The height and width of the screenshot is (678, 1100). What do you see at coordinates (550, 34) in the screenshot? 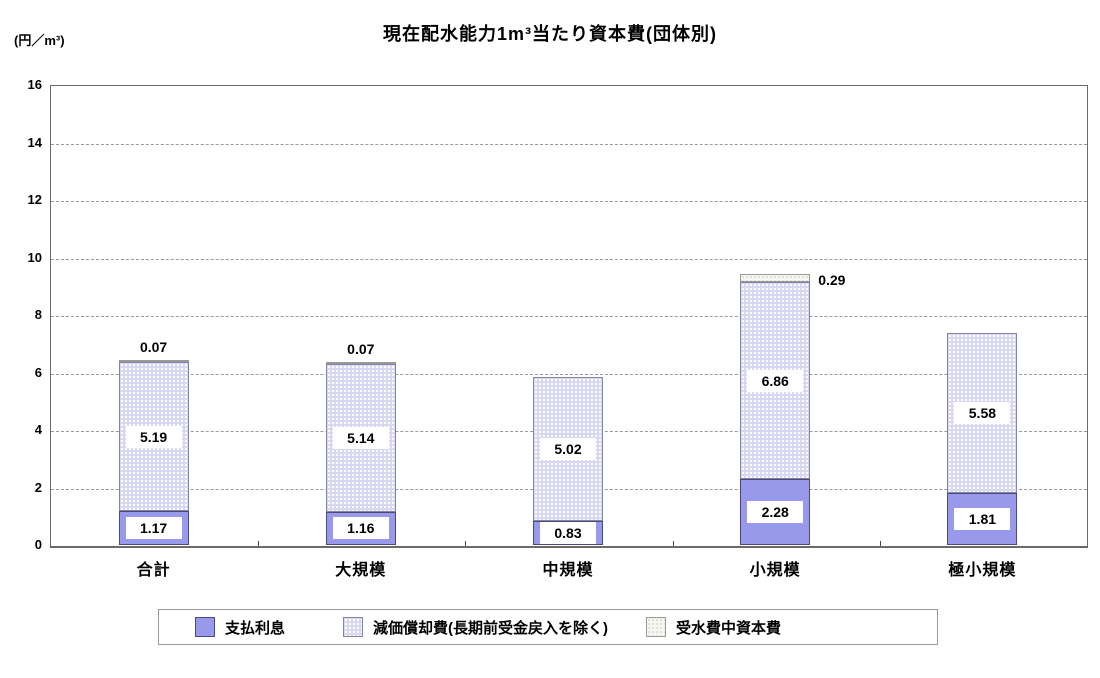
I see `chart-title: 現在配水能力1m³当たり資本費(団体別)` at bounding box center [550, 34].